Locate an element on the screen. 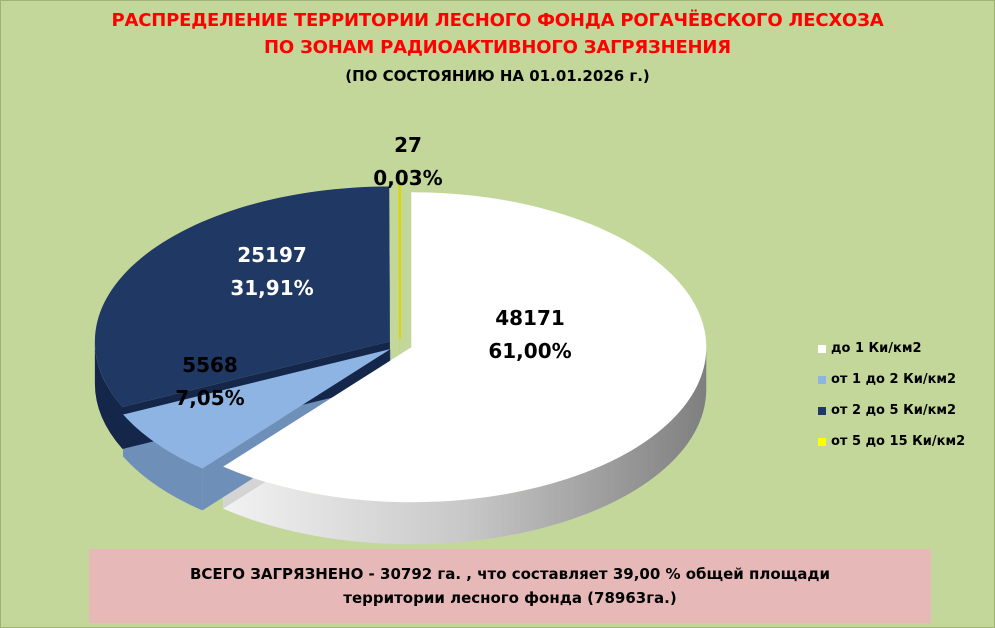  legend-label-under-1: до 1 Ки/км2 is located at coordinates (876, 348).